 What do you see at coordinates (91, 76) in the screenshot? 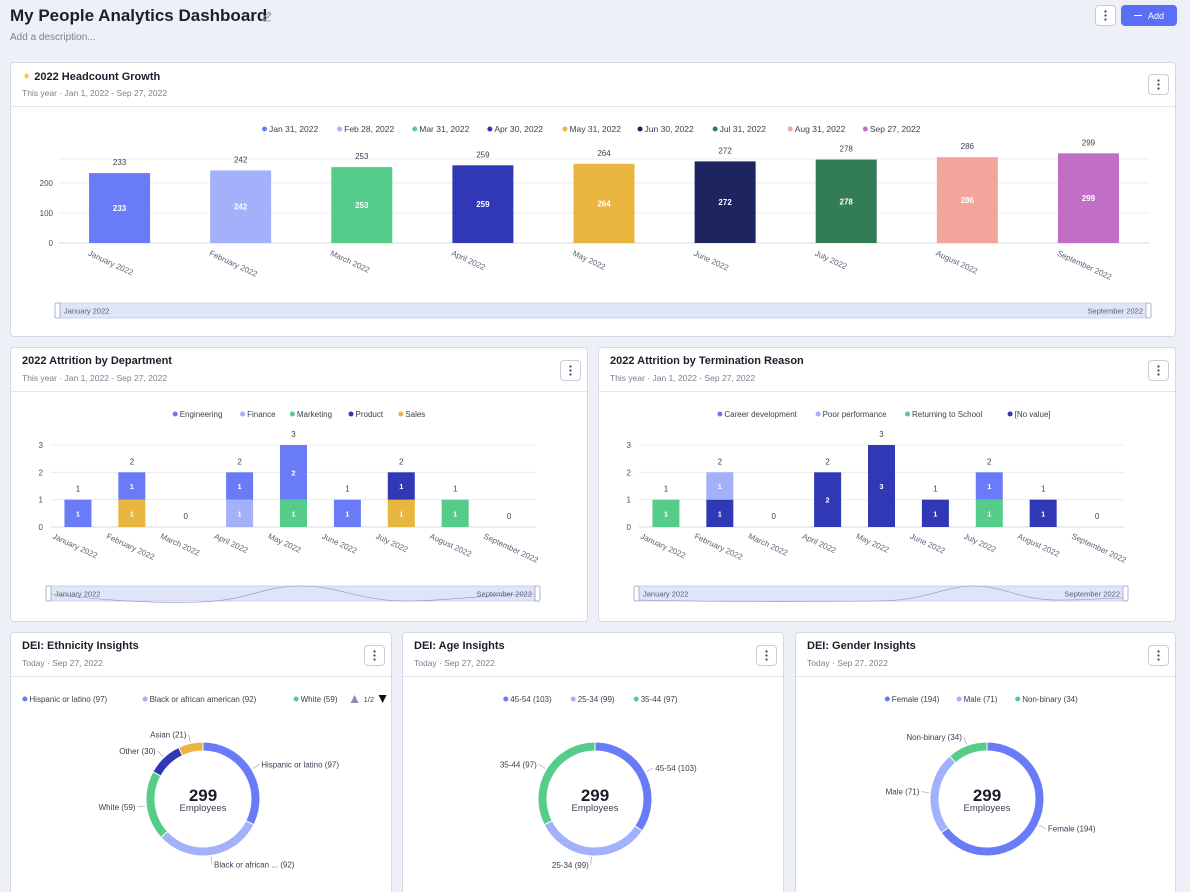
I see `card-title: ✴ 2022 Headcount Growth` at bounding box center [91, 76].